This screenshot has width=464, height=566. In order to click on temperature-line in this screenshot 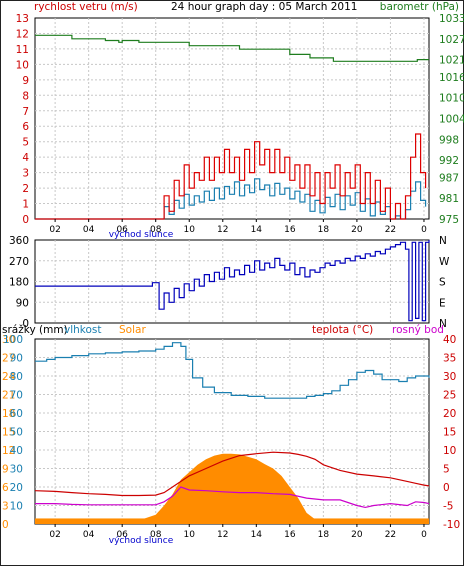, I will do `click(232, 474)`.